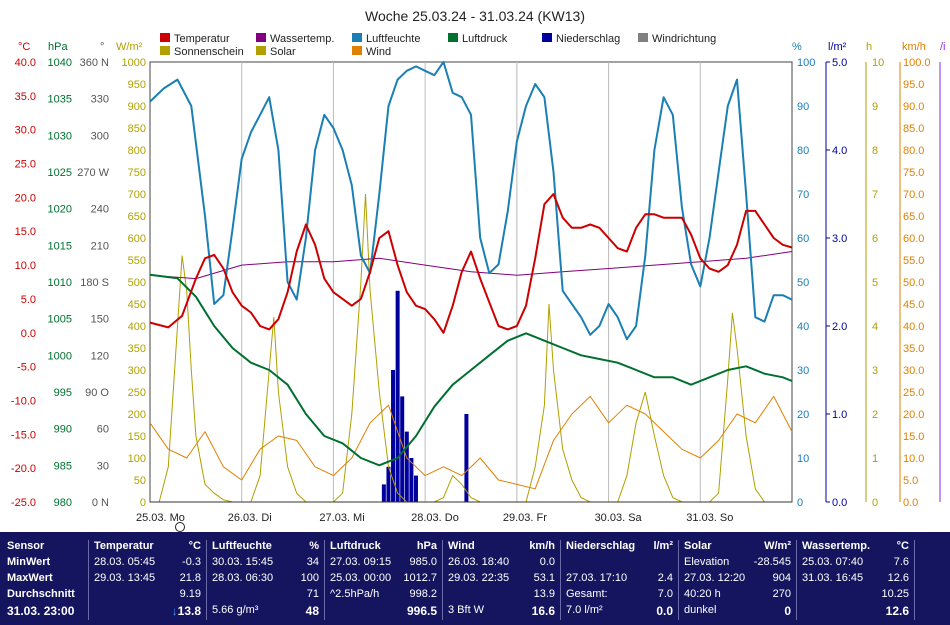  What do you see at coordinates (25, 165) in the screenshot?
I see `temp-tick: 25.0` at bounding box center [25, 165].